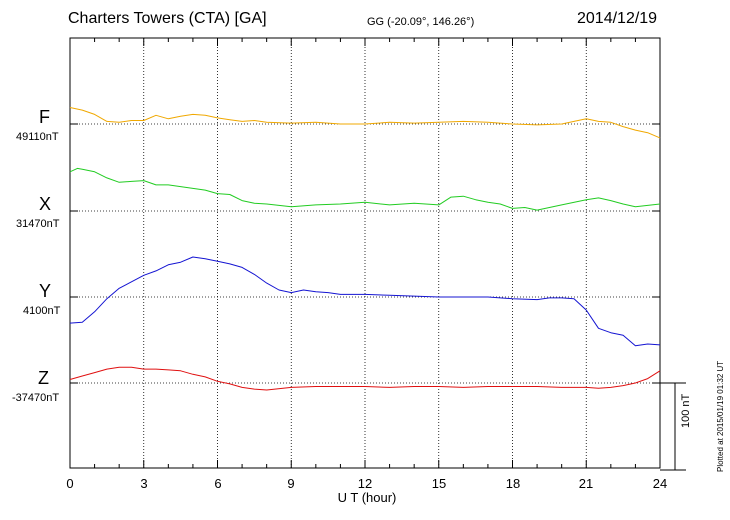 The image size is (730, 520). Describe the element at coordinates (720, 416) in the screenshot. I see `plotted-timestamp: Plotted at 2015/01/19 01:32 UT` at that location.